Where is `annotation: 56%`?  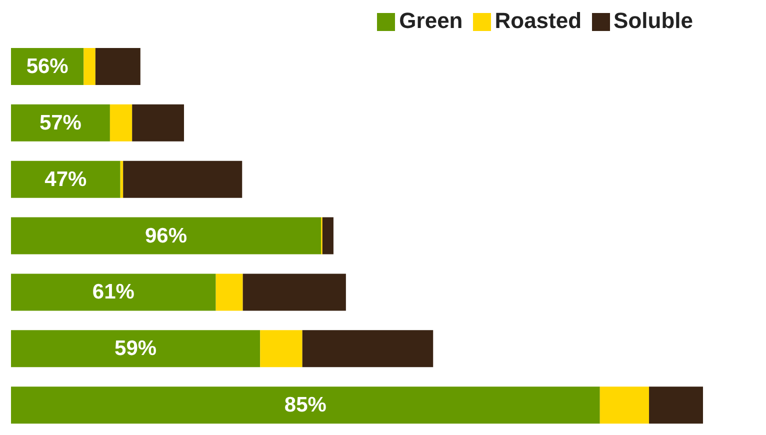
annotation: 56% is located at coordinates (47, 66).